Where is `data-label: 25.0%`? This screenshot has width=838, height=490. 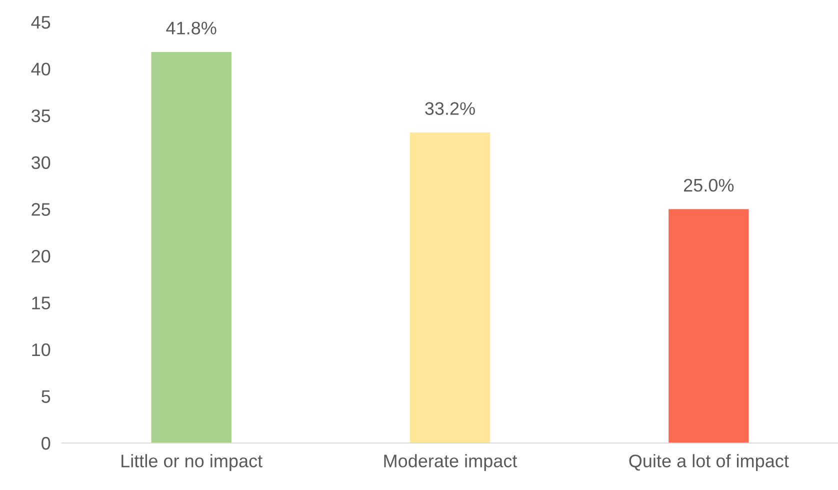 data-label: 25.0% is located at coordinates (709, 185).